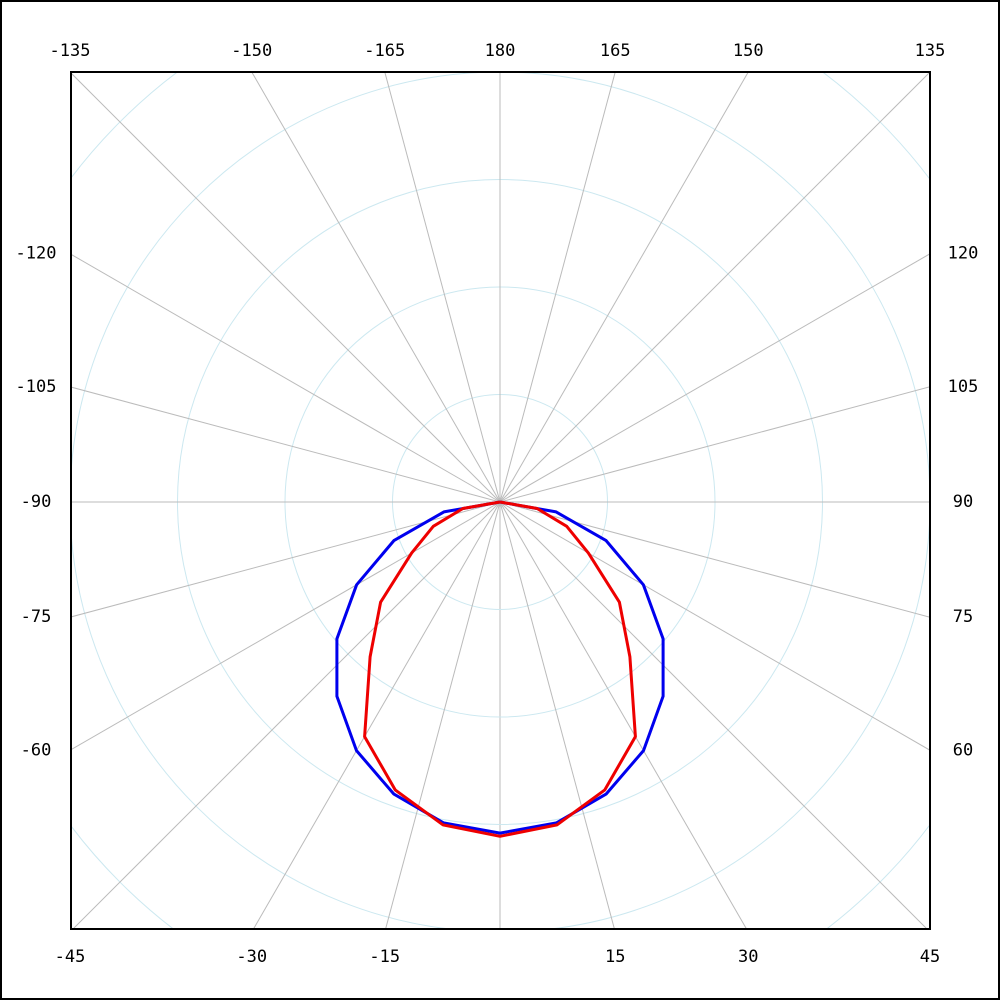  I want to click on angle-tick-label: -135, so click(70, 51).